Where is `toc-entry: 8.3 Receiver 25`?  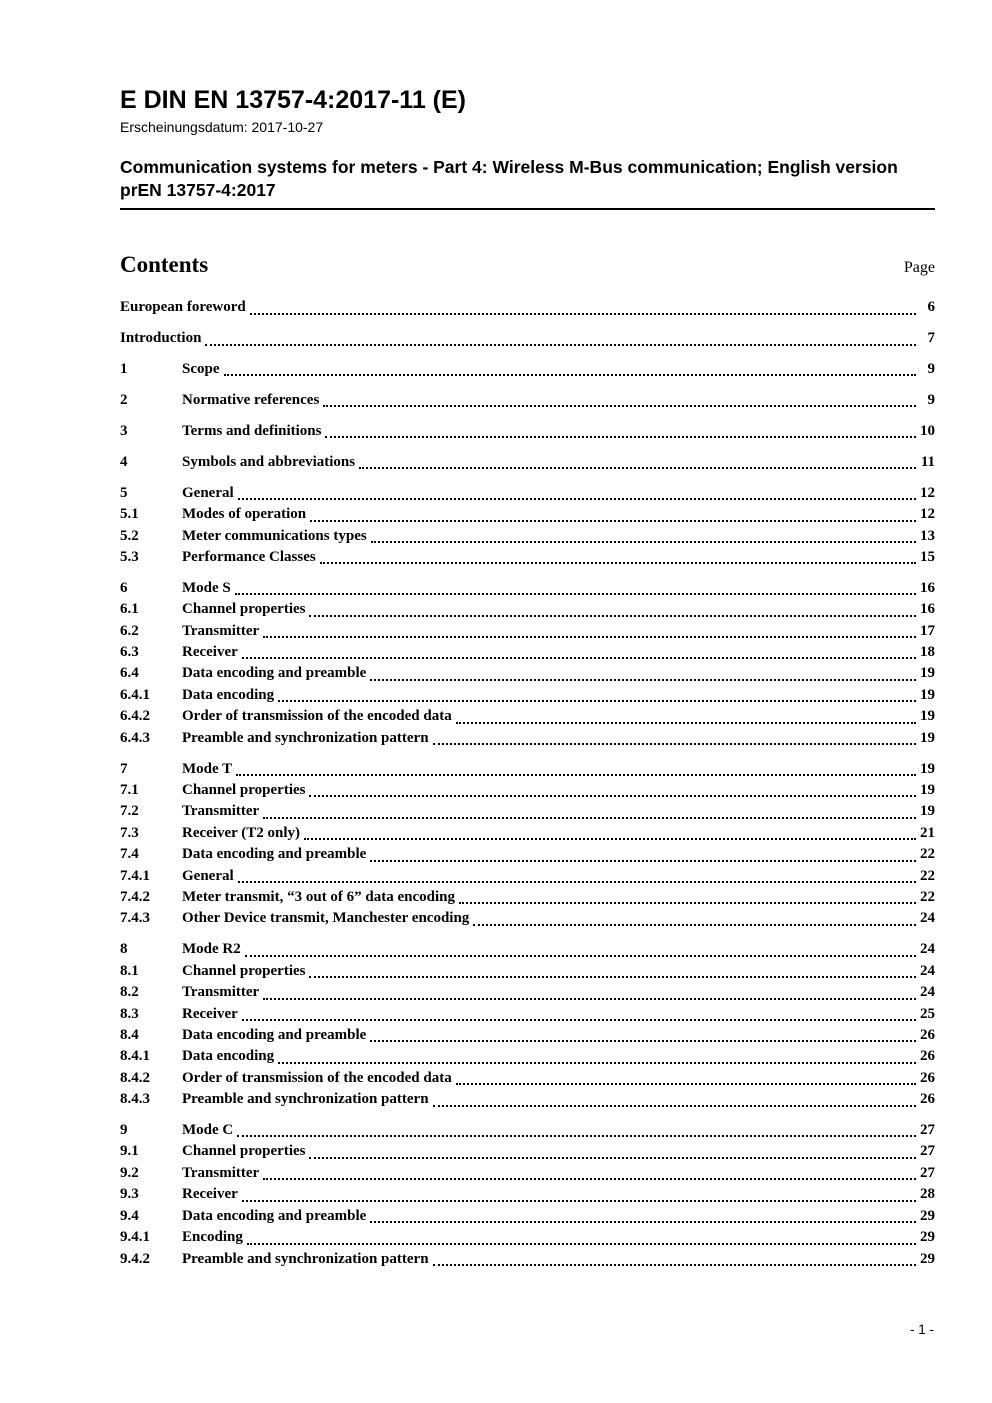 toc-entry: 8.3 Receiver 25 is located at coordinates (527, 1014).